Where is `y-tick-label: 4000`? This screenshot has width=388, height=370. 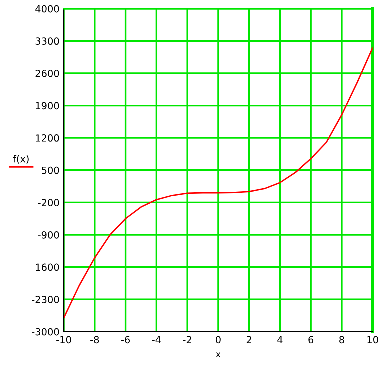 y-tick-label: 4000 is located at coordinates (48, 9).